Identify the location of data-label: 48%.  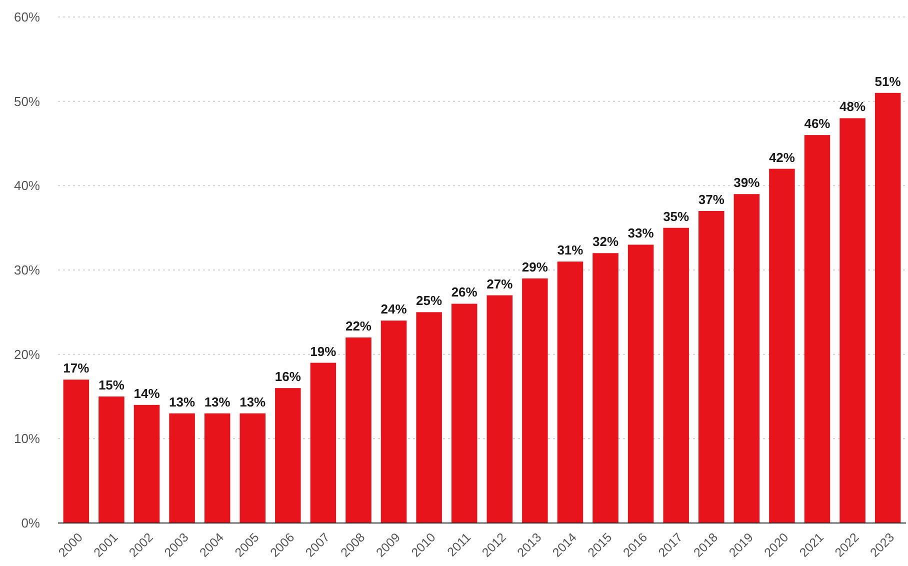
(853, 106).